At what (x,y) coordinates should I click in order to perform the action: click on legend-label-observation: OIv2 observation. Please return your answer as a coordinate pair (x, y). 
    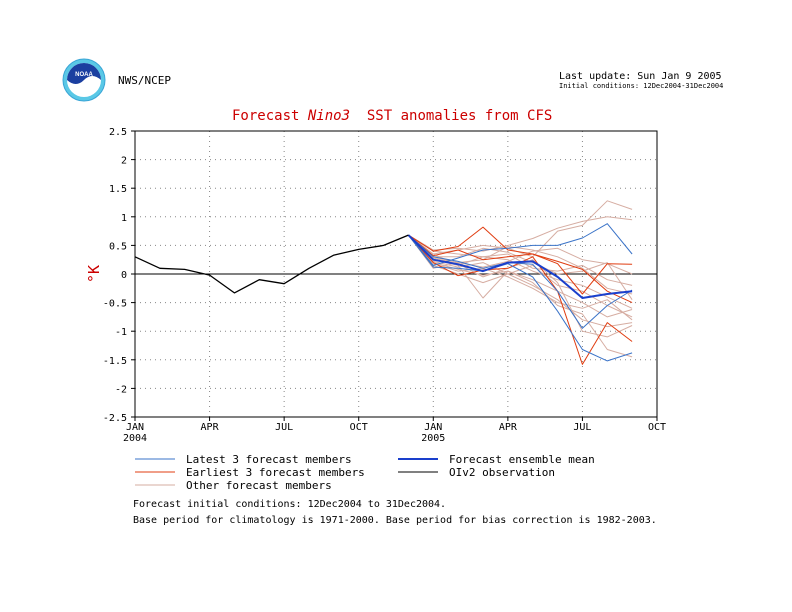
    Looking at the image, I should click on (502, 472).